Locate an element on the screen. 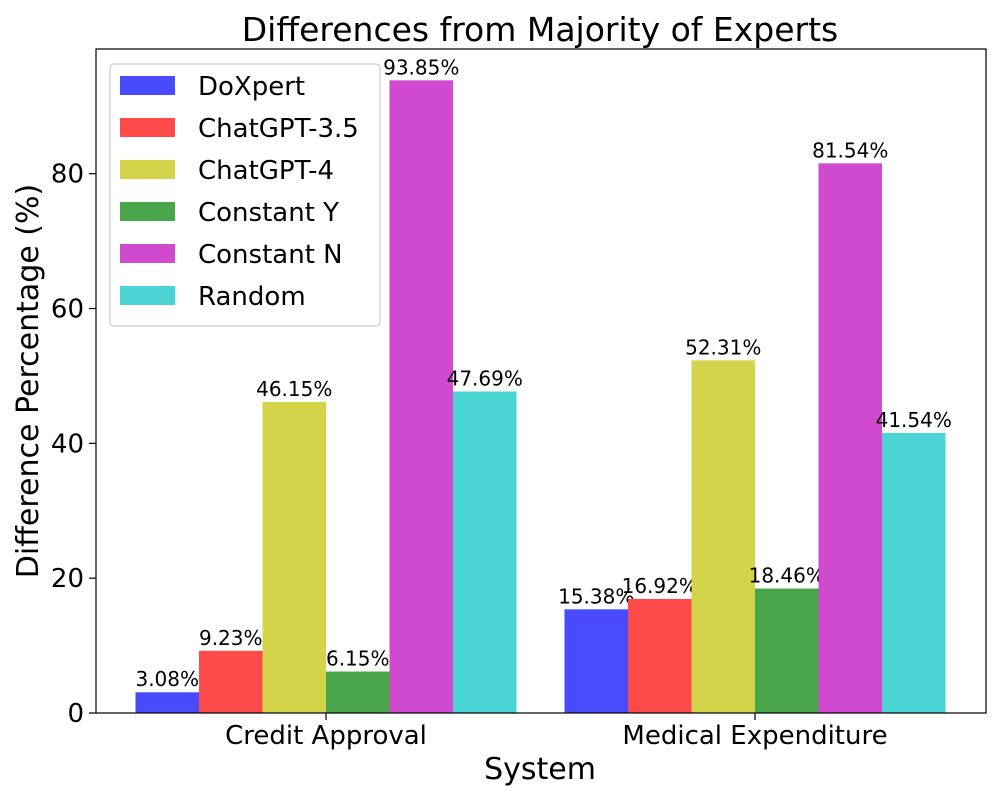  legend-label: Constant N is located at coordinates (270, 255).